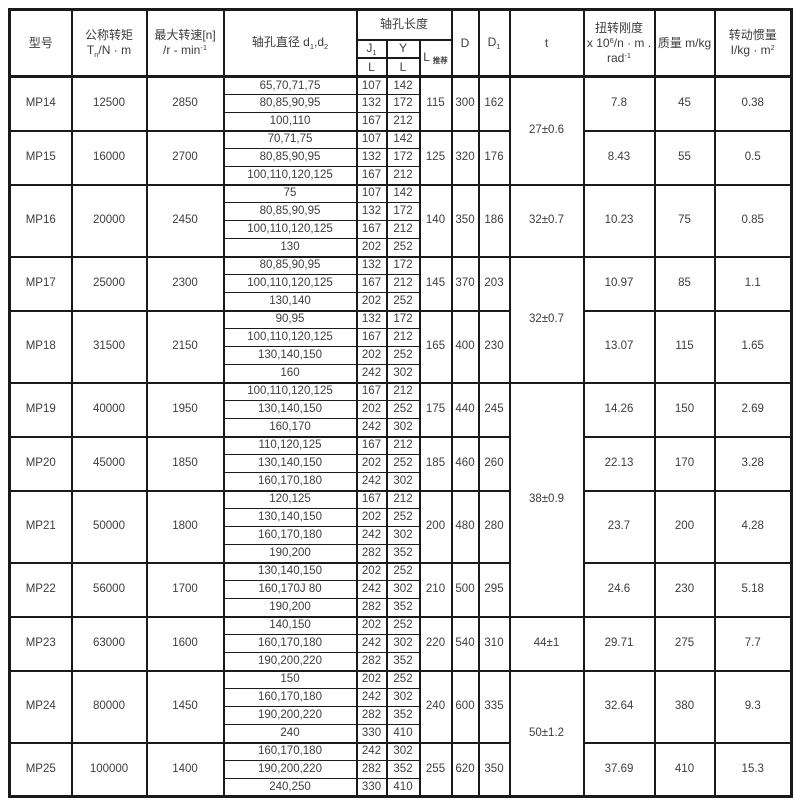 This screenshot has height=804, width=795. Describe the element at coordinates (290, 733) in the screenshot. I see `bore-diameter-cell: 240` at that location.